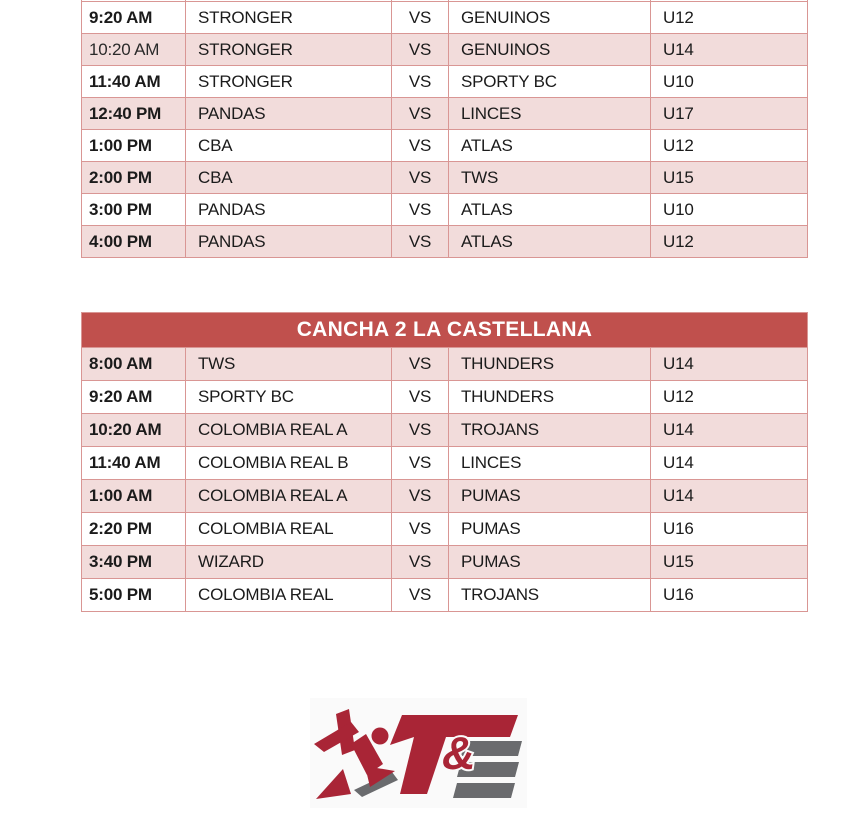 This screenshot has height=815, width=853. What do you see at coordinates (289, 397) in the screenshot?
I see `home-team: SPORTY BC` at bounding box center [289, 397].